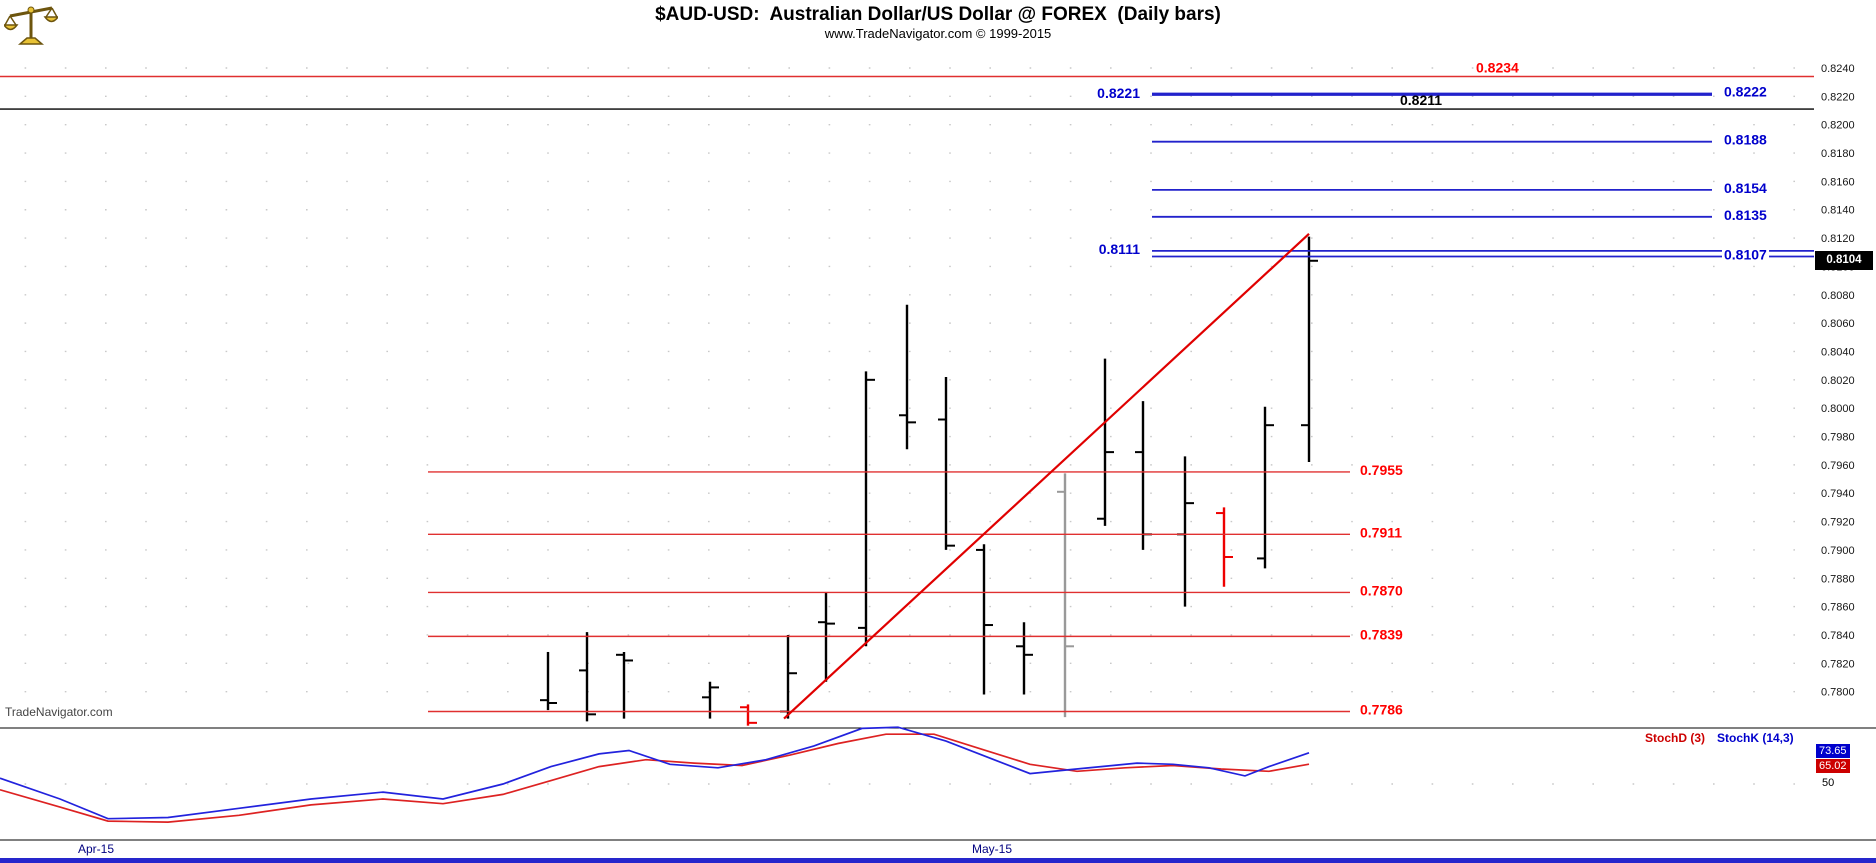 The width and height of the screenshot is (1876, 863). I want to click on price-level-label: 0.8154, so click(1745, 188).